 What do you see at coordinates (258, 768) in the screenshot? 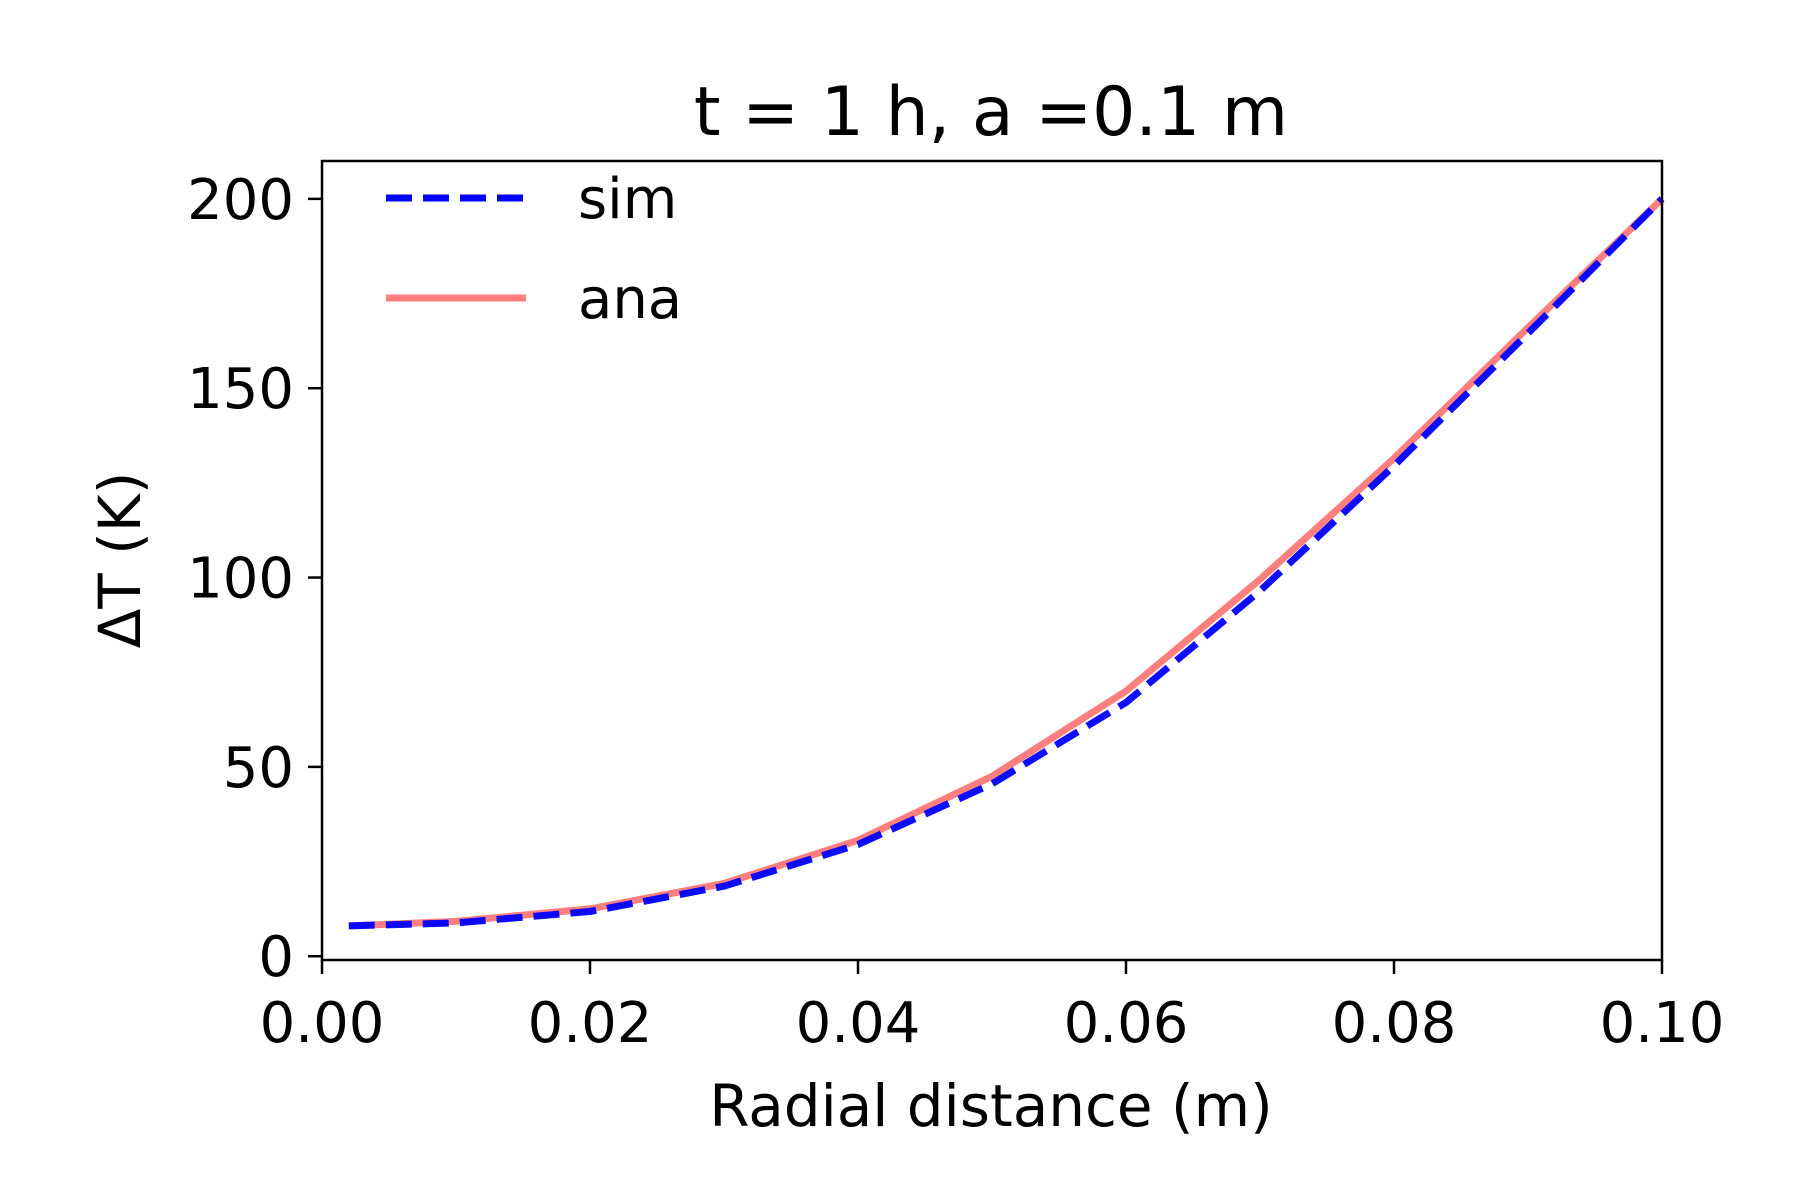
I see `y-tick-label-1: 50` at bounding box center [258, 768].